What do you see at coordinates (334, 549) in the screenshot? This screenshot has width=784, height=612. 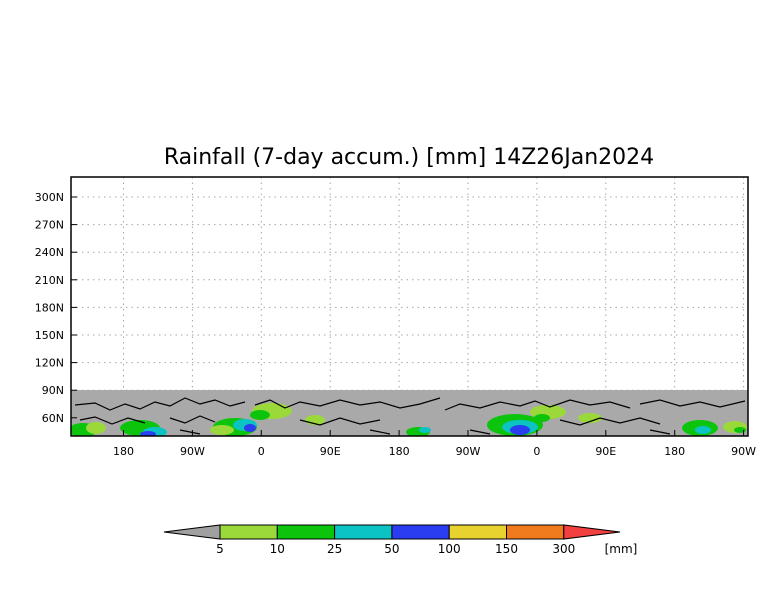 I see `colorbar-label: 25` at bounding box center [334, 549].